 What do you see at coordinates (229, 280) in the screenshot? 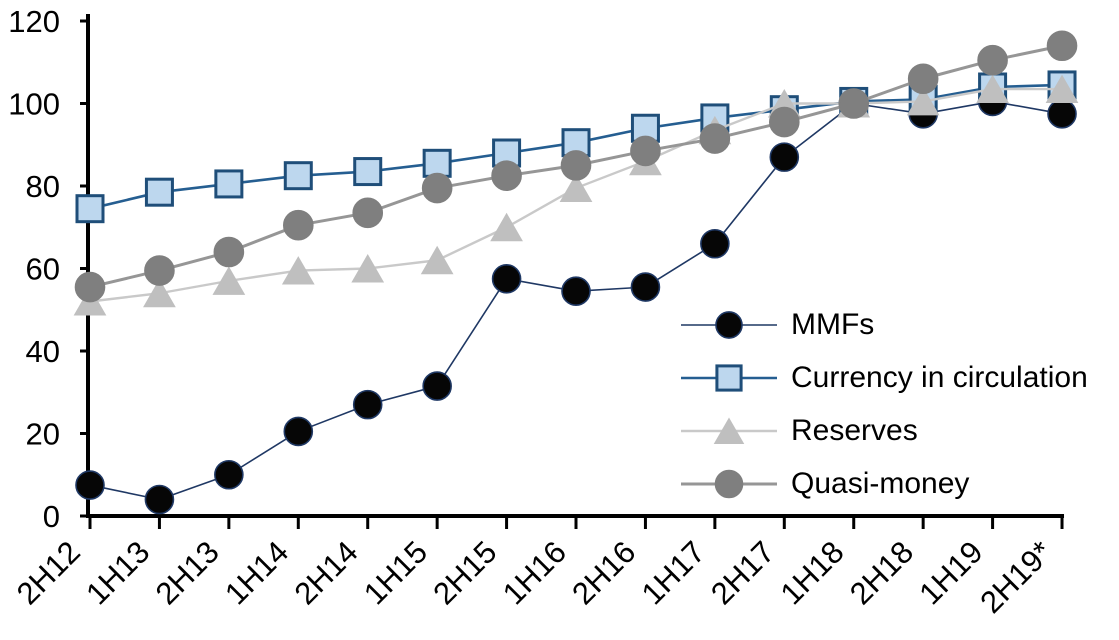
I see `point-reserves-2h13` at bounding box center [229, 280].